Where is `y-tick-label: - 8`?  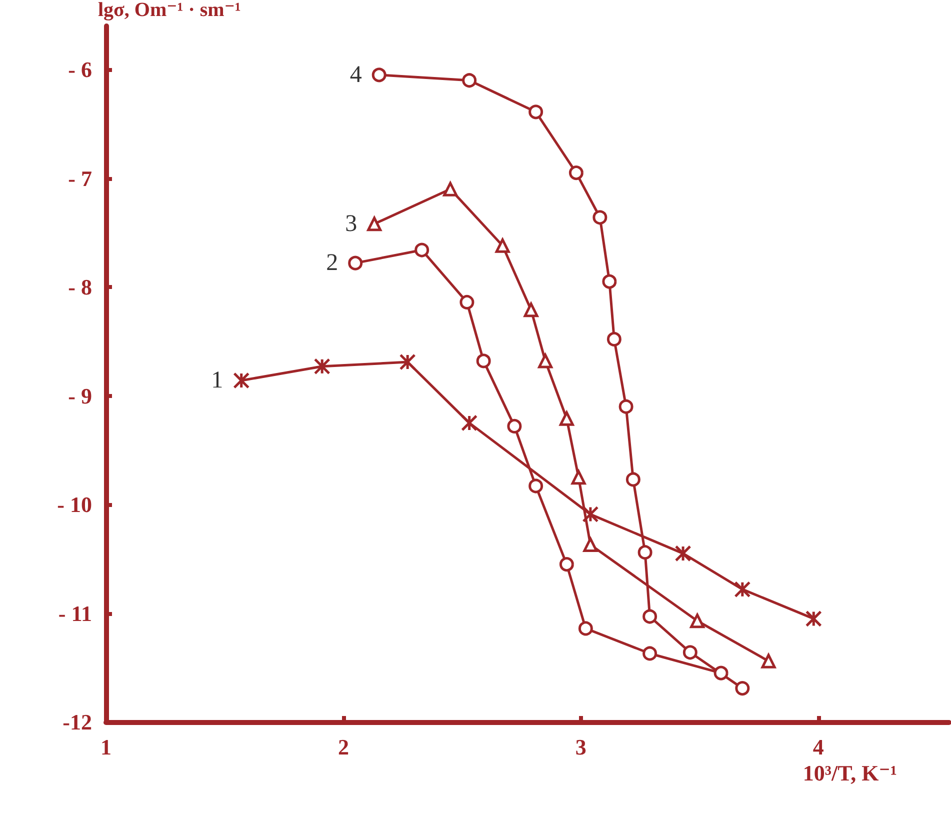 y-tick-label: - 8 is located at coordinates (80, 287).